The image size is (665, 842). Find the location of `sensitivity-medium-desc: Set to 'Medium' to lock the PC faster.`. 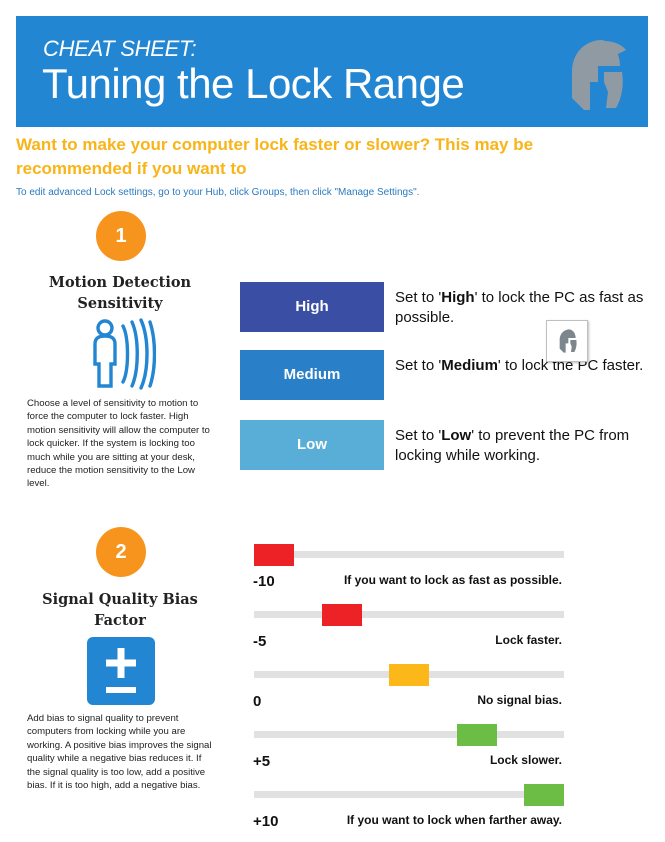

sensitivity-medium-desc: Set to 'Medium' to lock the PC faster. is located at coordinates (519, 365).